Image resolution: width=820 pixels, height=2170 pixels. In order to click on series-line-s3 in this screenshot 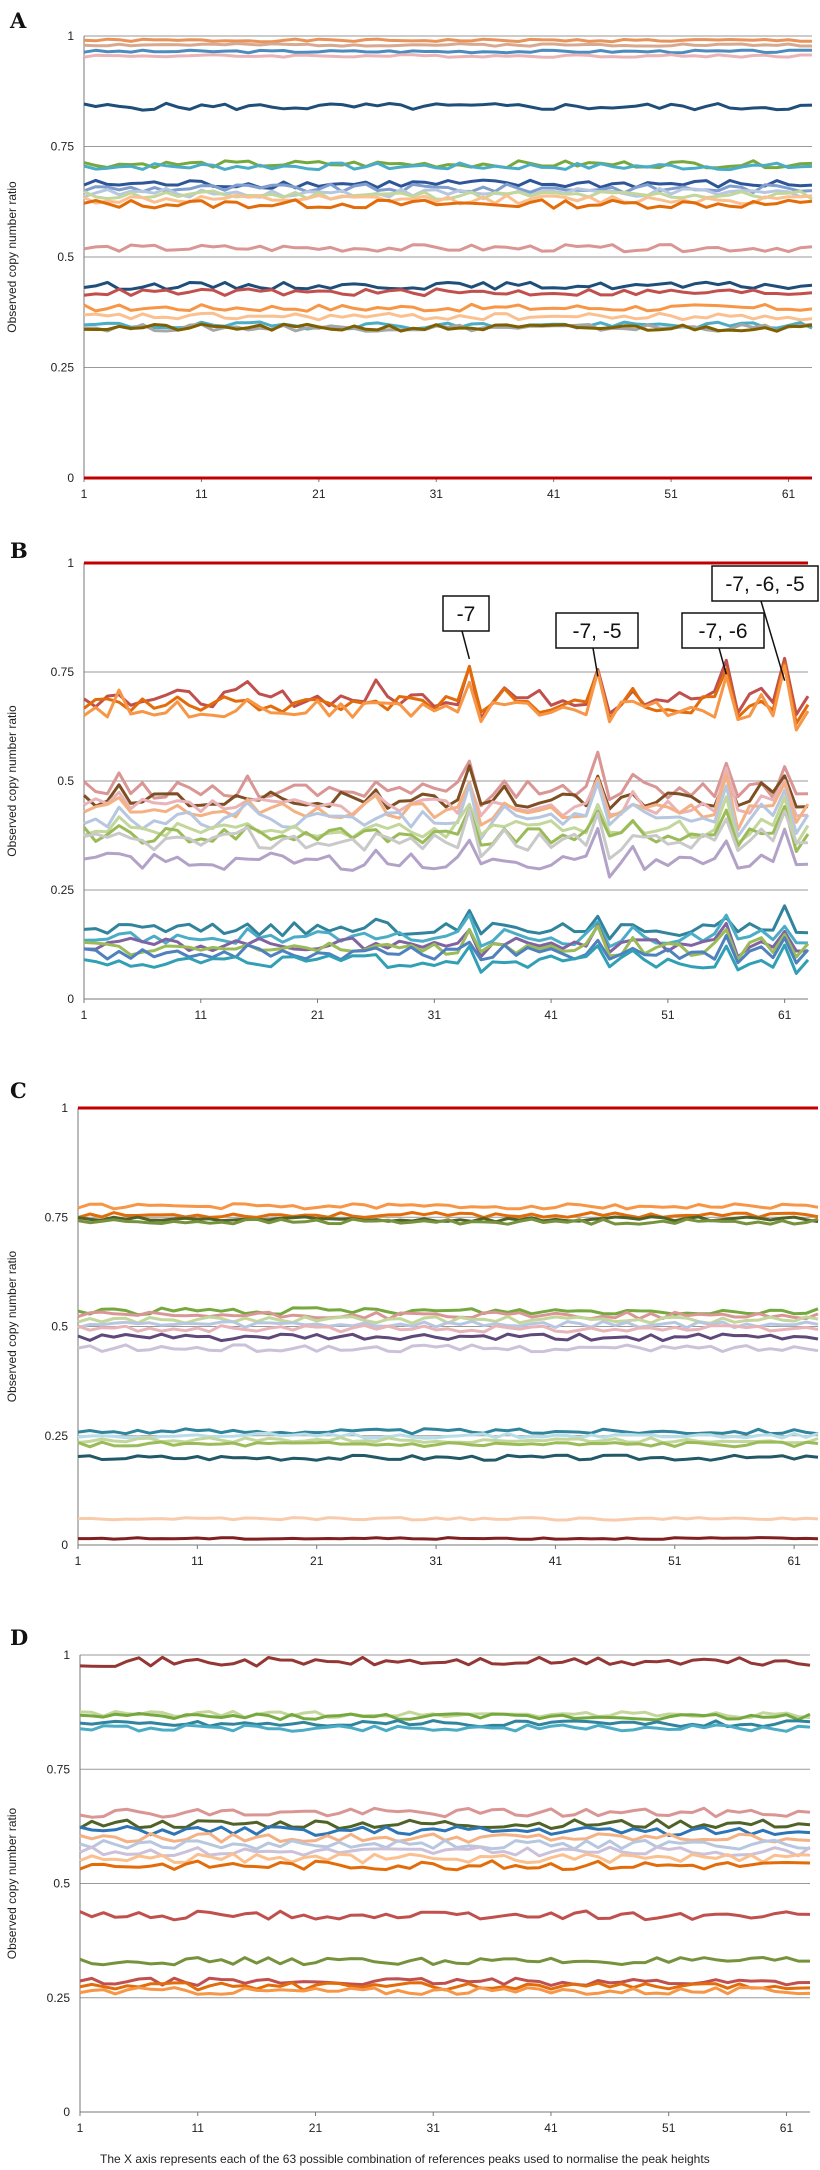, I will do `click(447, 51)`.